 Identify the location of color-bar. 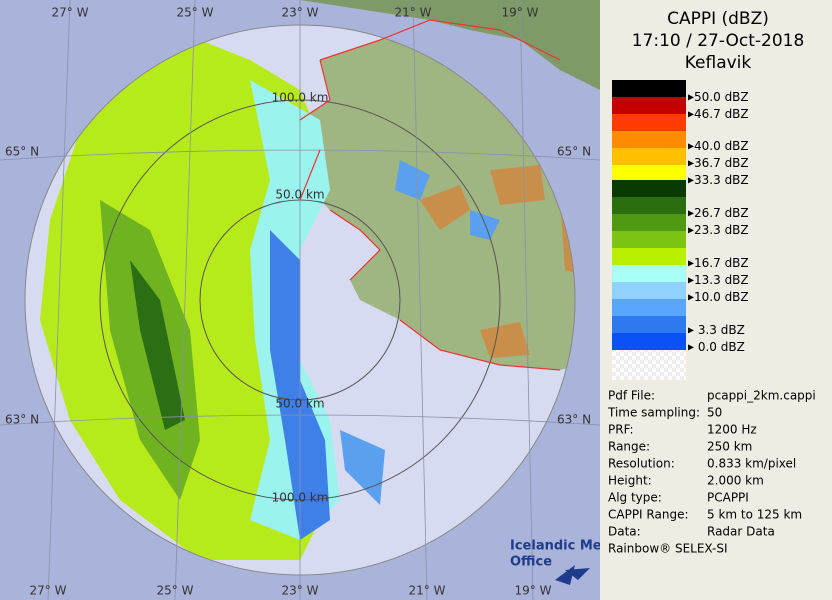
(649, 230).